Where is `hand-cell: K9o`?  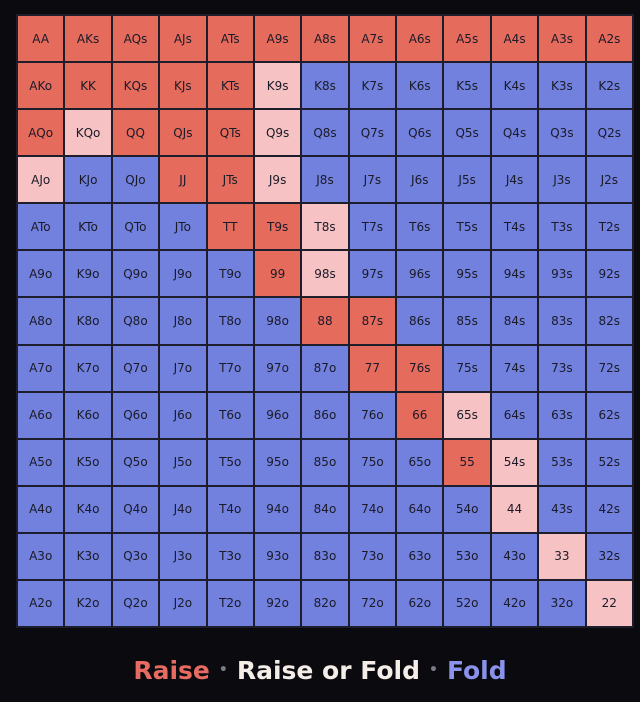
hand-cell: K9o is located at coordinates (88, 274).